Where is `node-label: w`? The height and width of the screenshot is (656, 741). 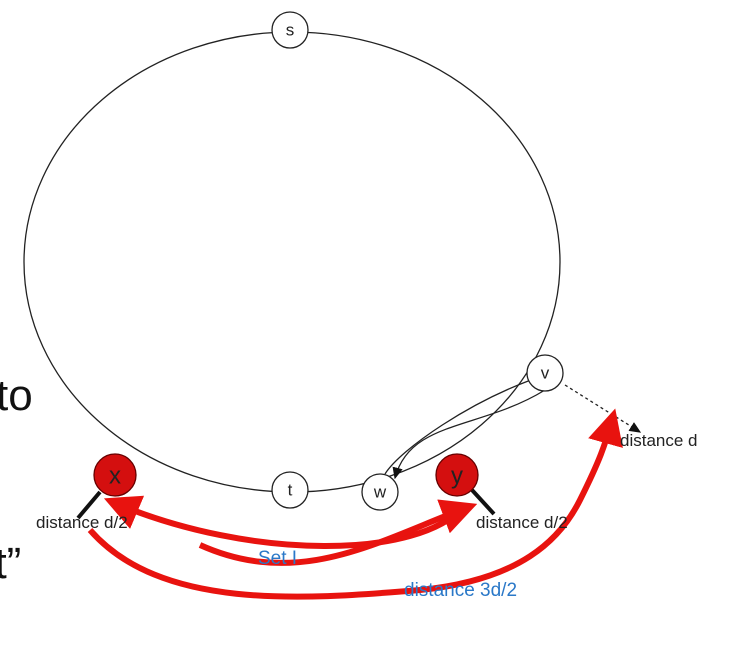 node-label: w is located at coordinates (380, 491).